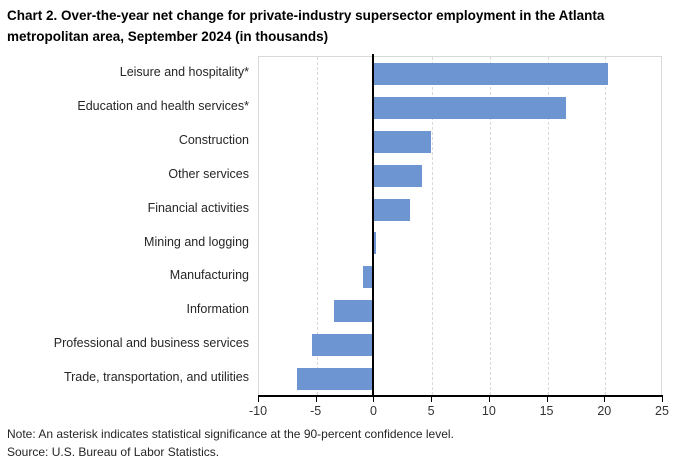 This screenshot has height=468, width=680. Describe the element at coordinates (662, 411) in the screenshot. I see `x-axis-tick-label: 25` at that location.